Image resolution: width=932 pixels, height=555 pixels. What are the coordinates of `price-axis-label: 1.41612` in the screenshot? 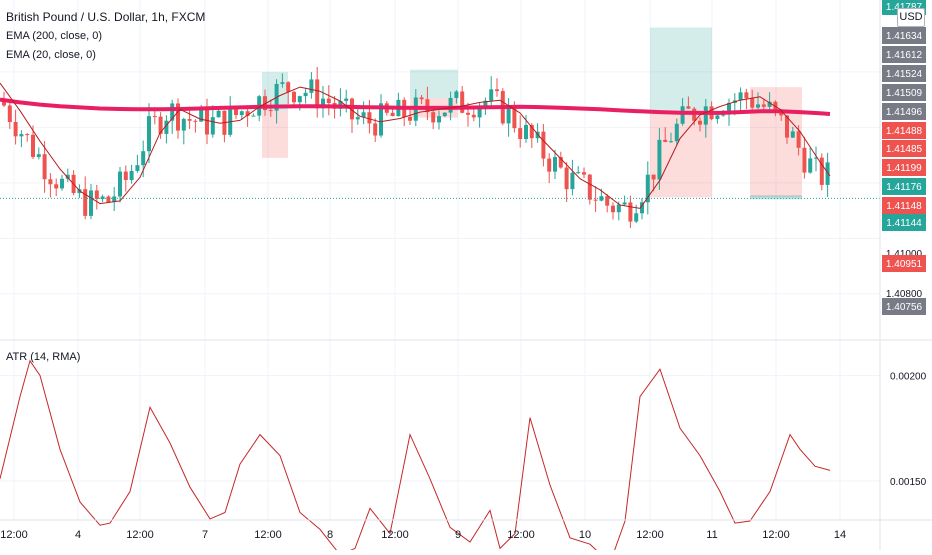 It's located at (904, 55).